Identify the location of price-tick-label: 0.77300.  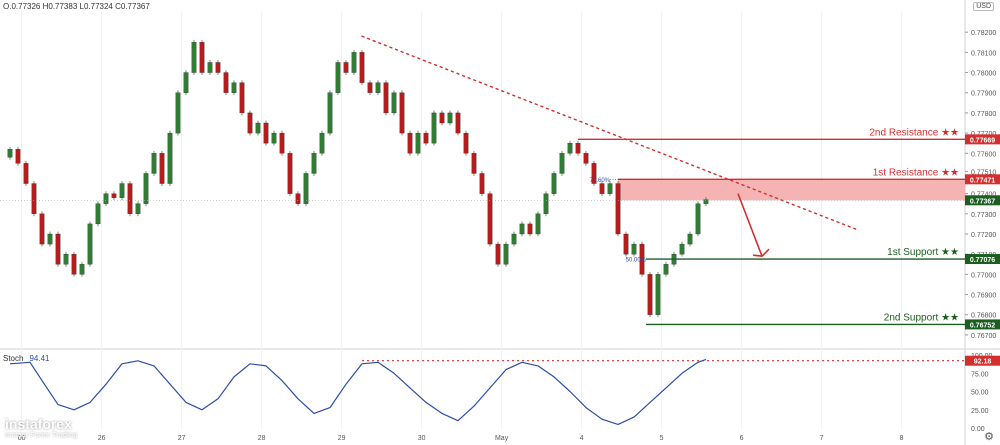
(983, 215).